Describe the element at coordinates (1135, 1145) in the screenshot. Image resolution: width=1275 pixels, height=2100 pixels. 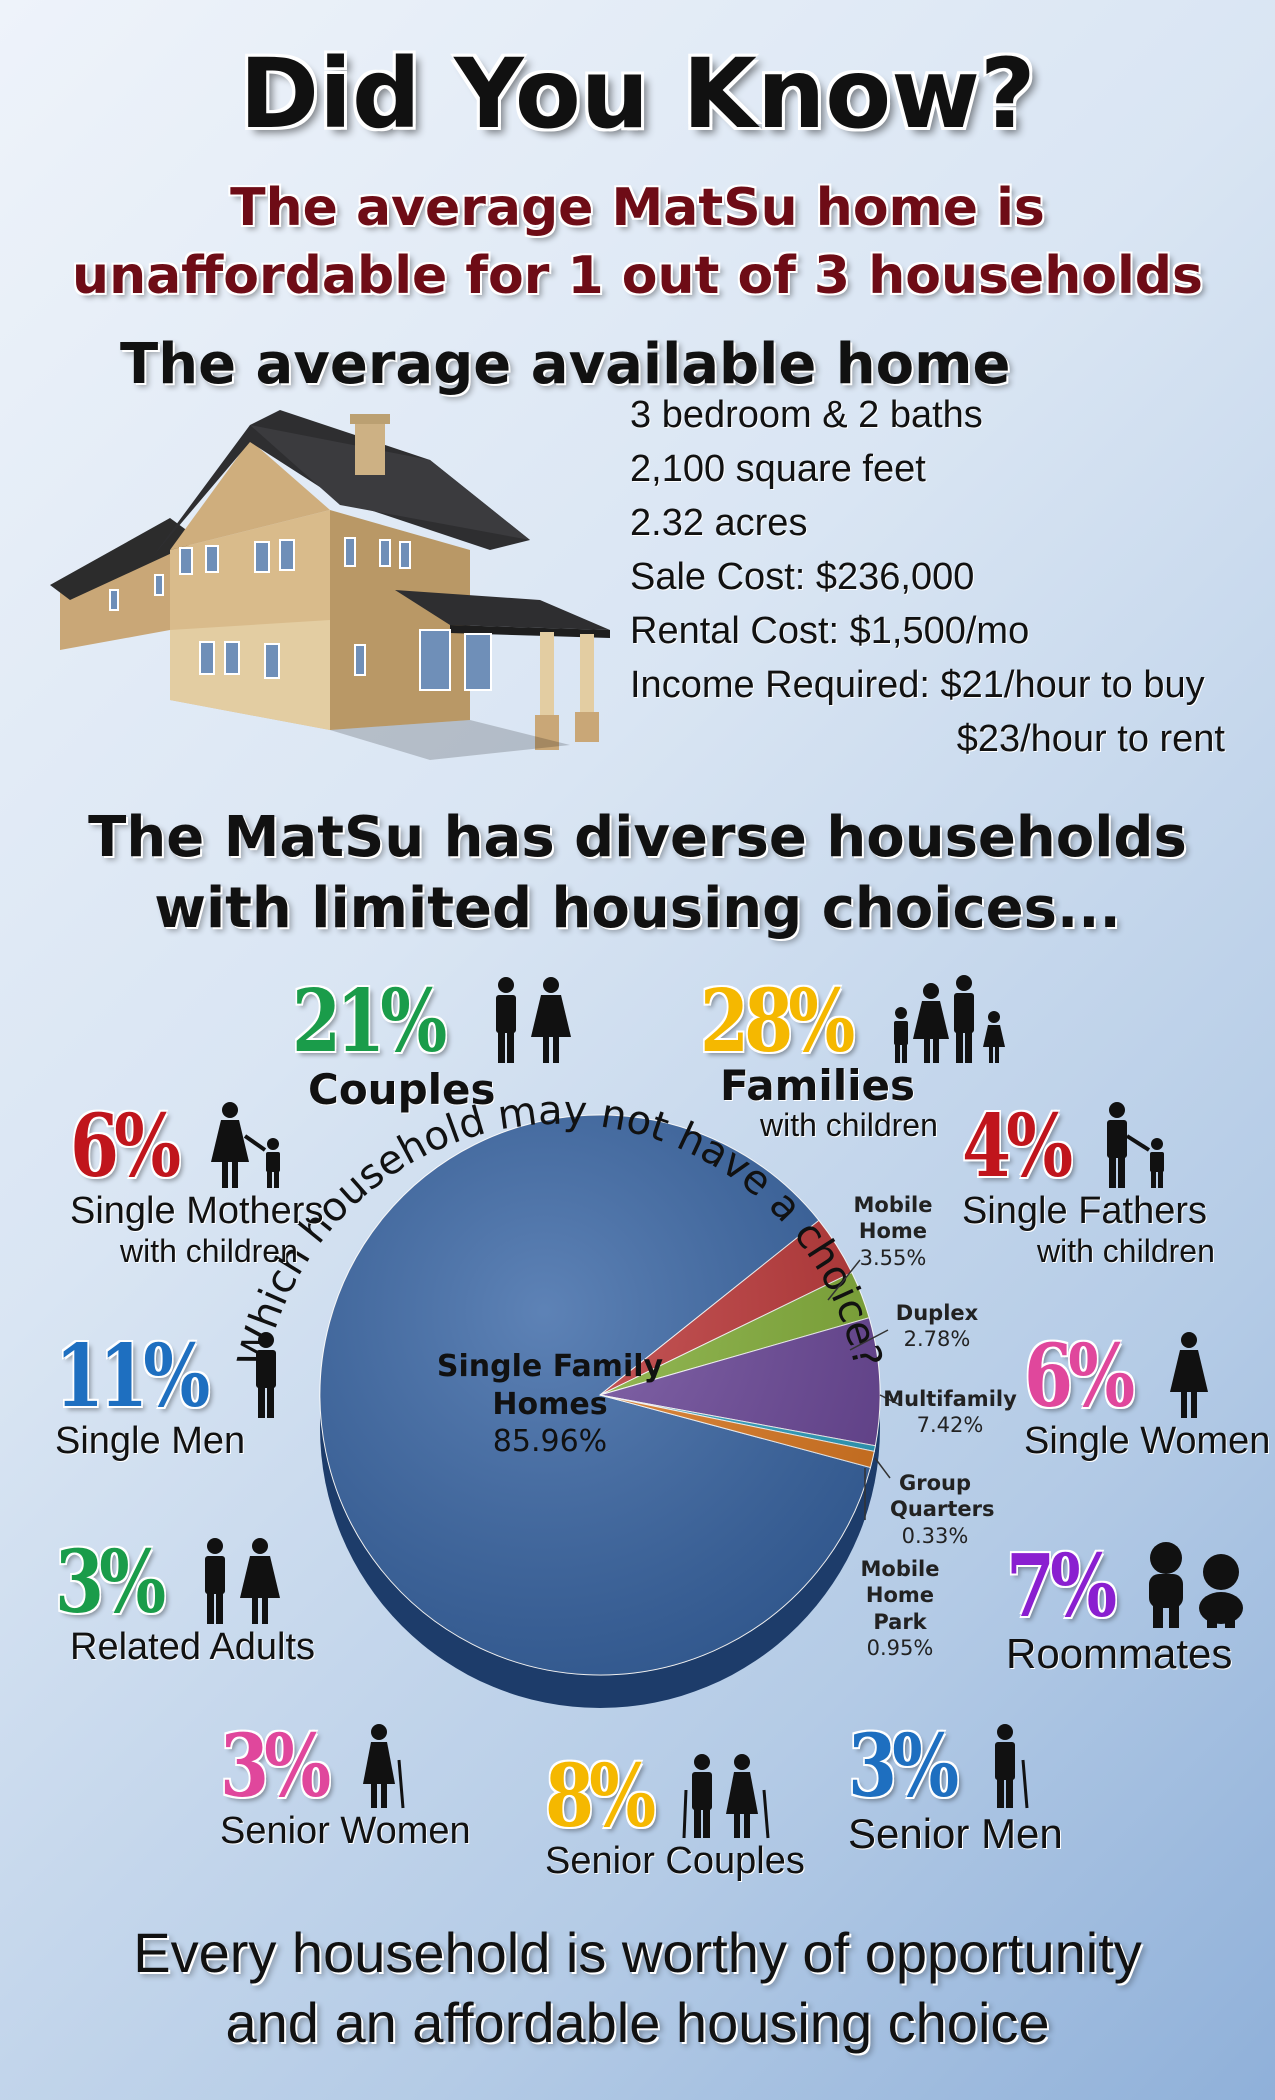
I see `father-child-icon` at that location.